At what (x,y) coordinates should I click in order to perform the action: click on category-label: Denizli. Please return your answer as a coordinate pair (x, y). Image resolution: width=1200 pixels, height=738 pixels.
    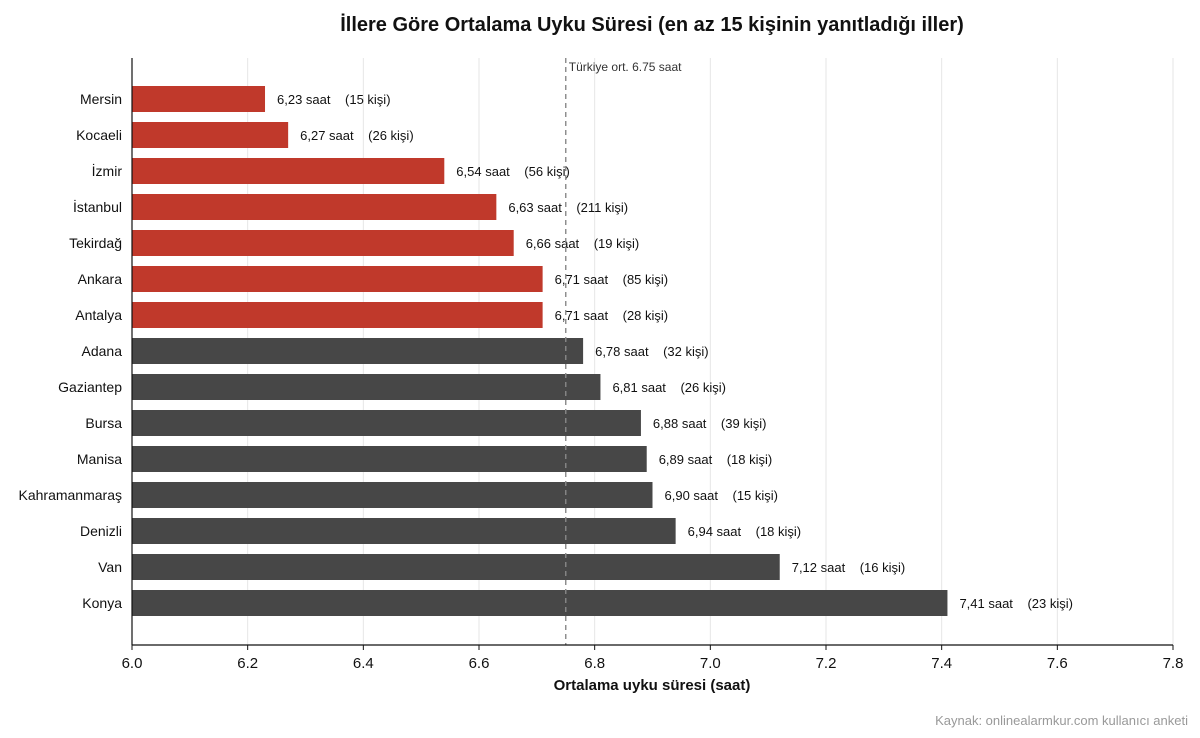
    Looking at the image, I should click on (101, 531).